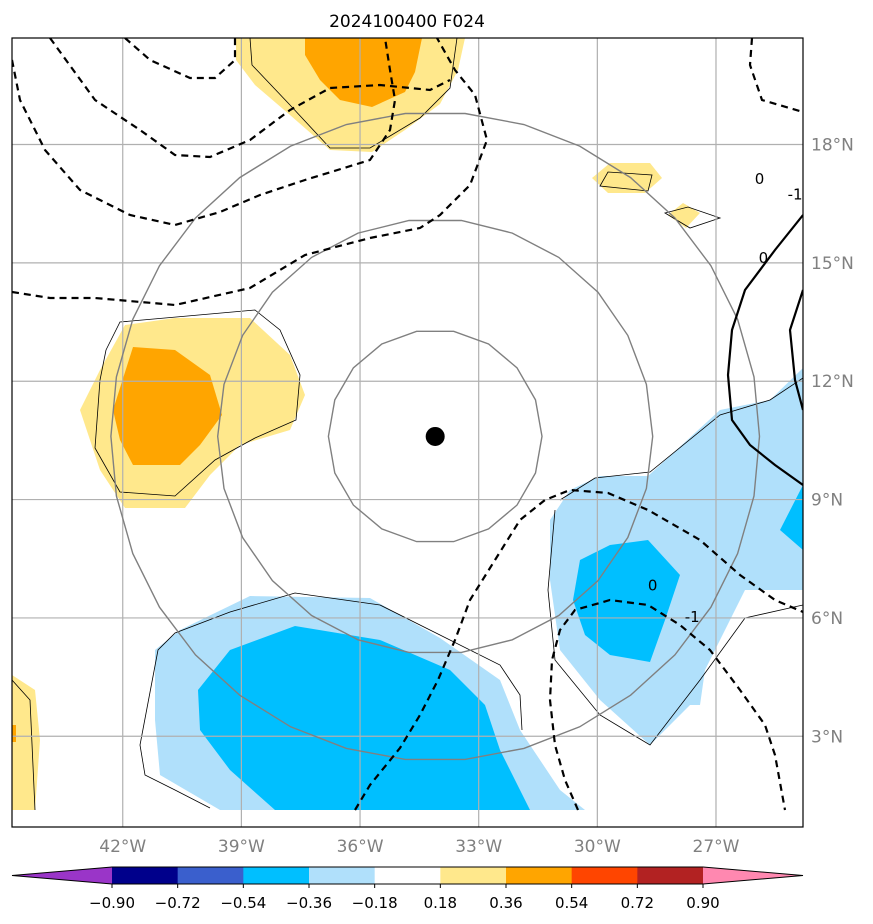 This screenshot has width=873, height=924. Describe the element at coordinates (14, 733) in the screenshot. I see `tick-mark-west-edge` at that location.